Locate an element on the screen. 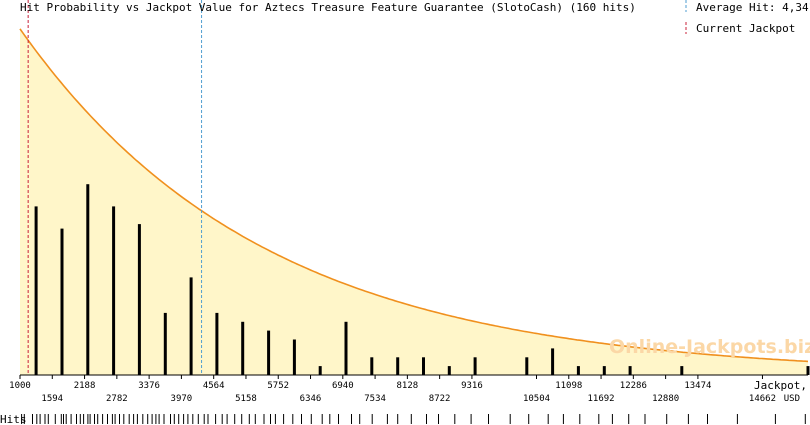  hits-label: Hits is located at coordinates (13, 419).